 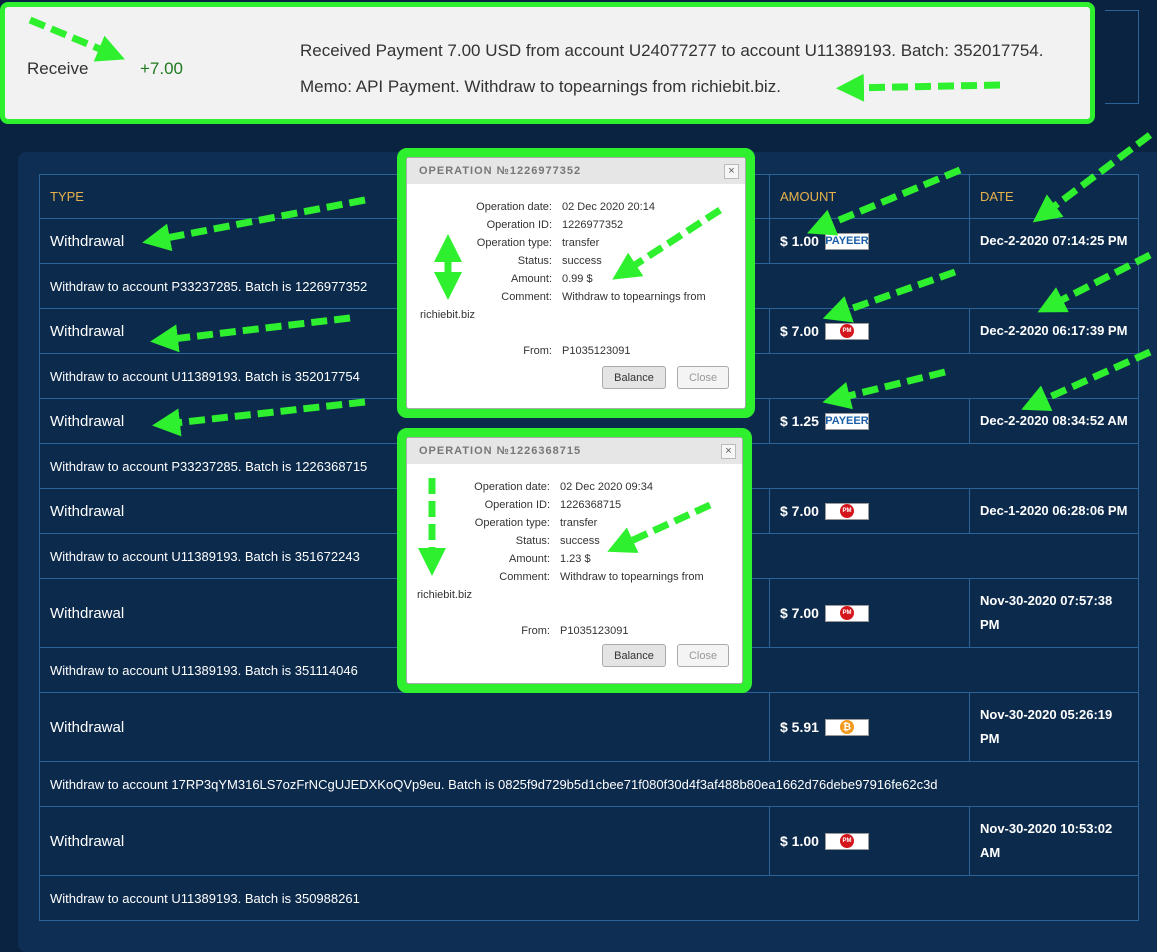 I want to click on field-value: 1226977352, so click(x=593, y=225).